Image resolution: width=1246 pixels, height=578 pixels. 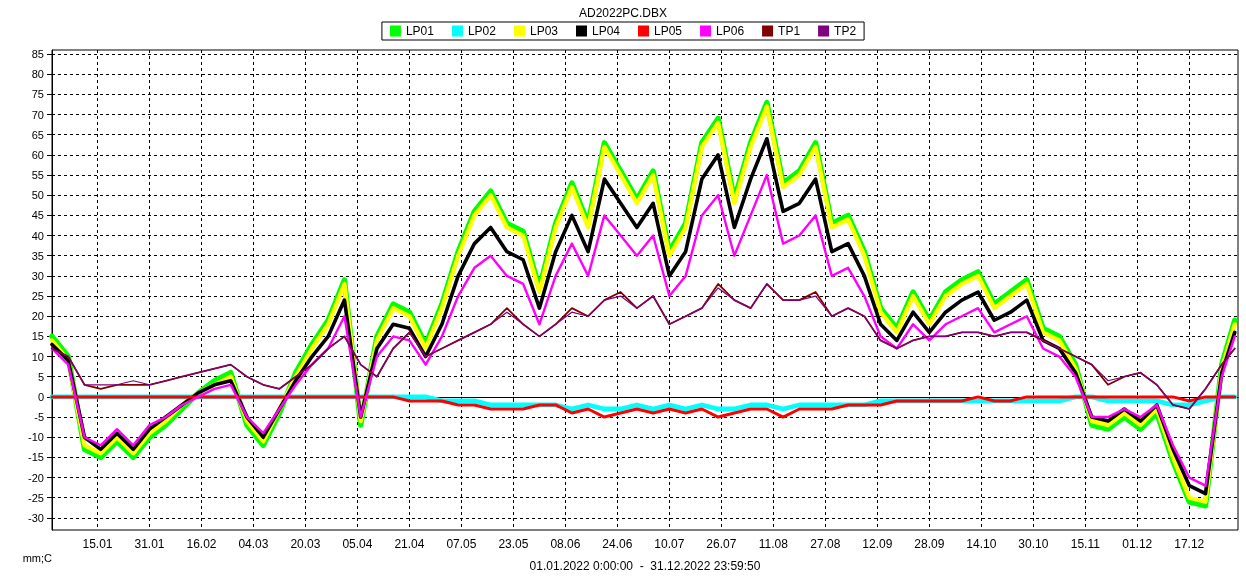 What do you see at coordinates (929, 544) in the screenshot?
I see `x-tick-label: 28.09` at bounding box center [929, 544].